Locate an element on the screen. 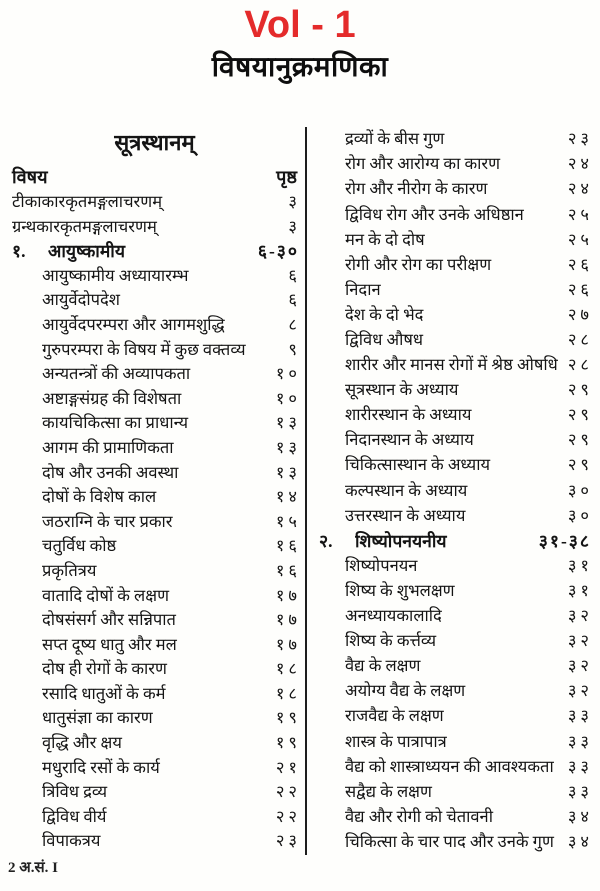  toc-entry-row: कायचिकित्सा का प्राधान्य १३ is located at coordinates (154, 423).